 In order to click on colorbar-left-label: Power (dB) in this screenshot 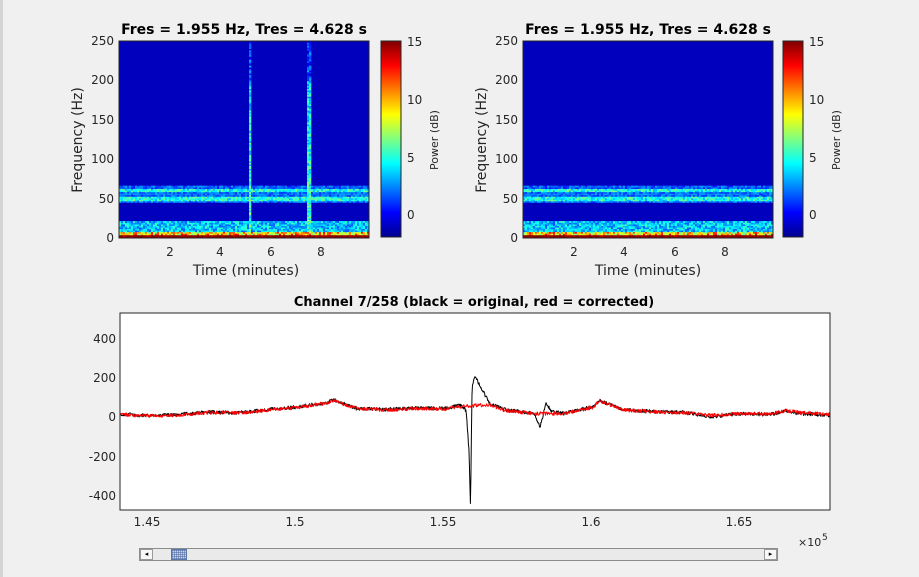, I will do `click(434, 140)`.